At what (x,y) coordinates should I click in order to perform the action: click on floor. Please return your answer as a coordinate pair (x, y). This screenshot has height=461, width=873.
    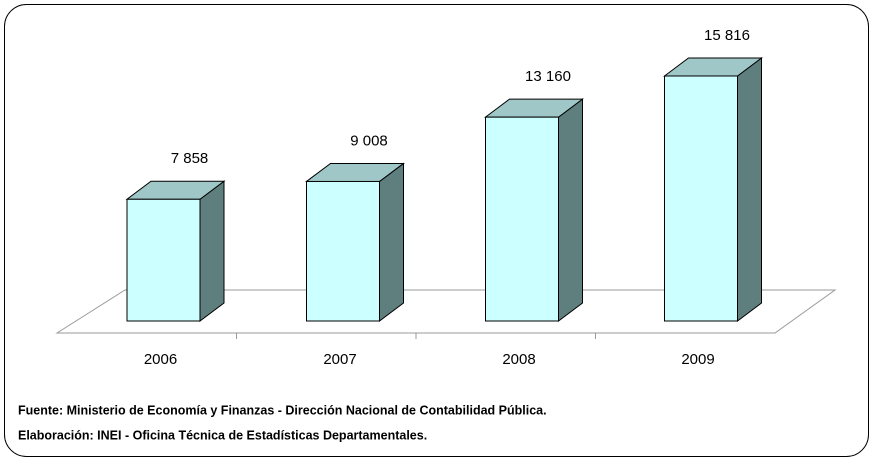
    Looking at the image, I should click on (446, 311).